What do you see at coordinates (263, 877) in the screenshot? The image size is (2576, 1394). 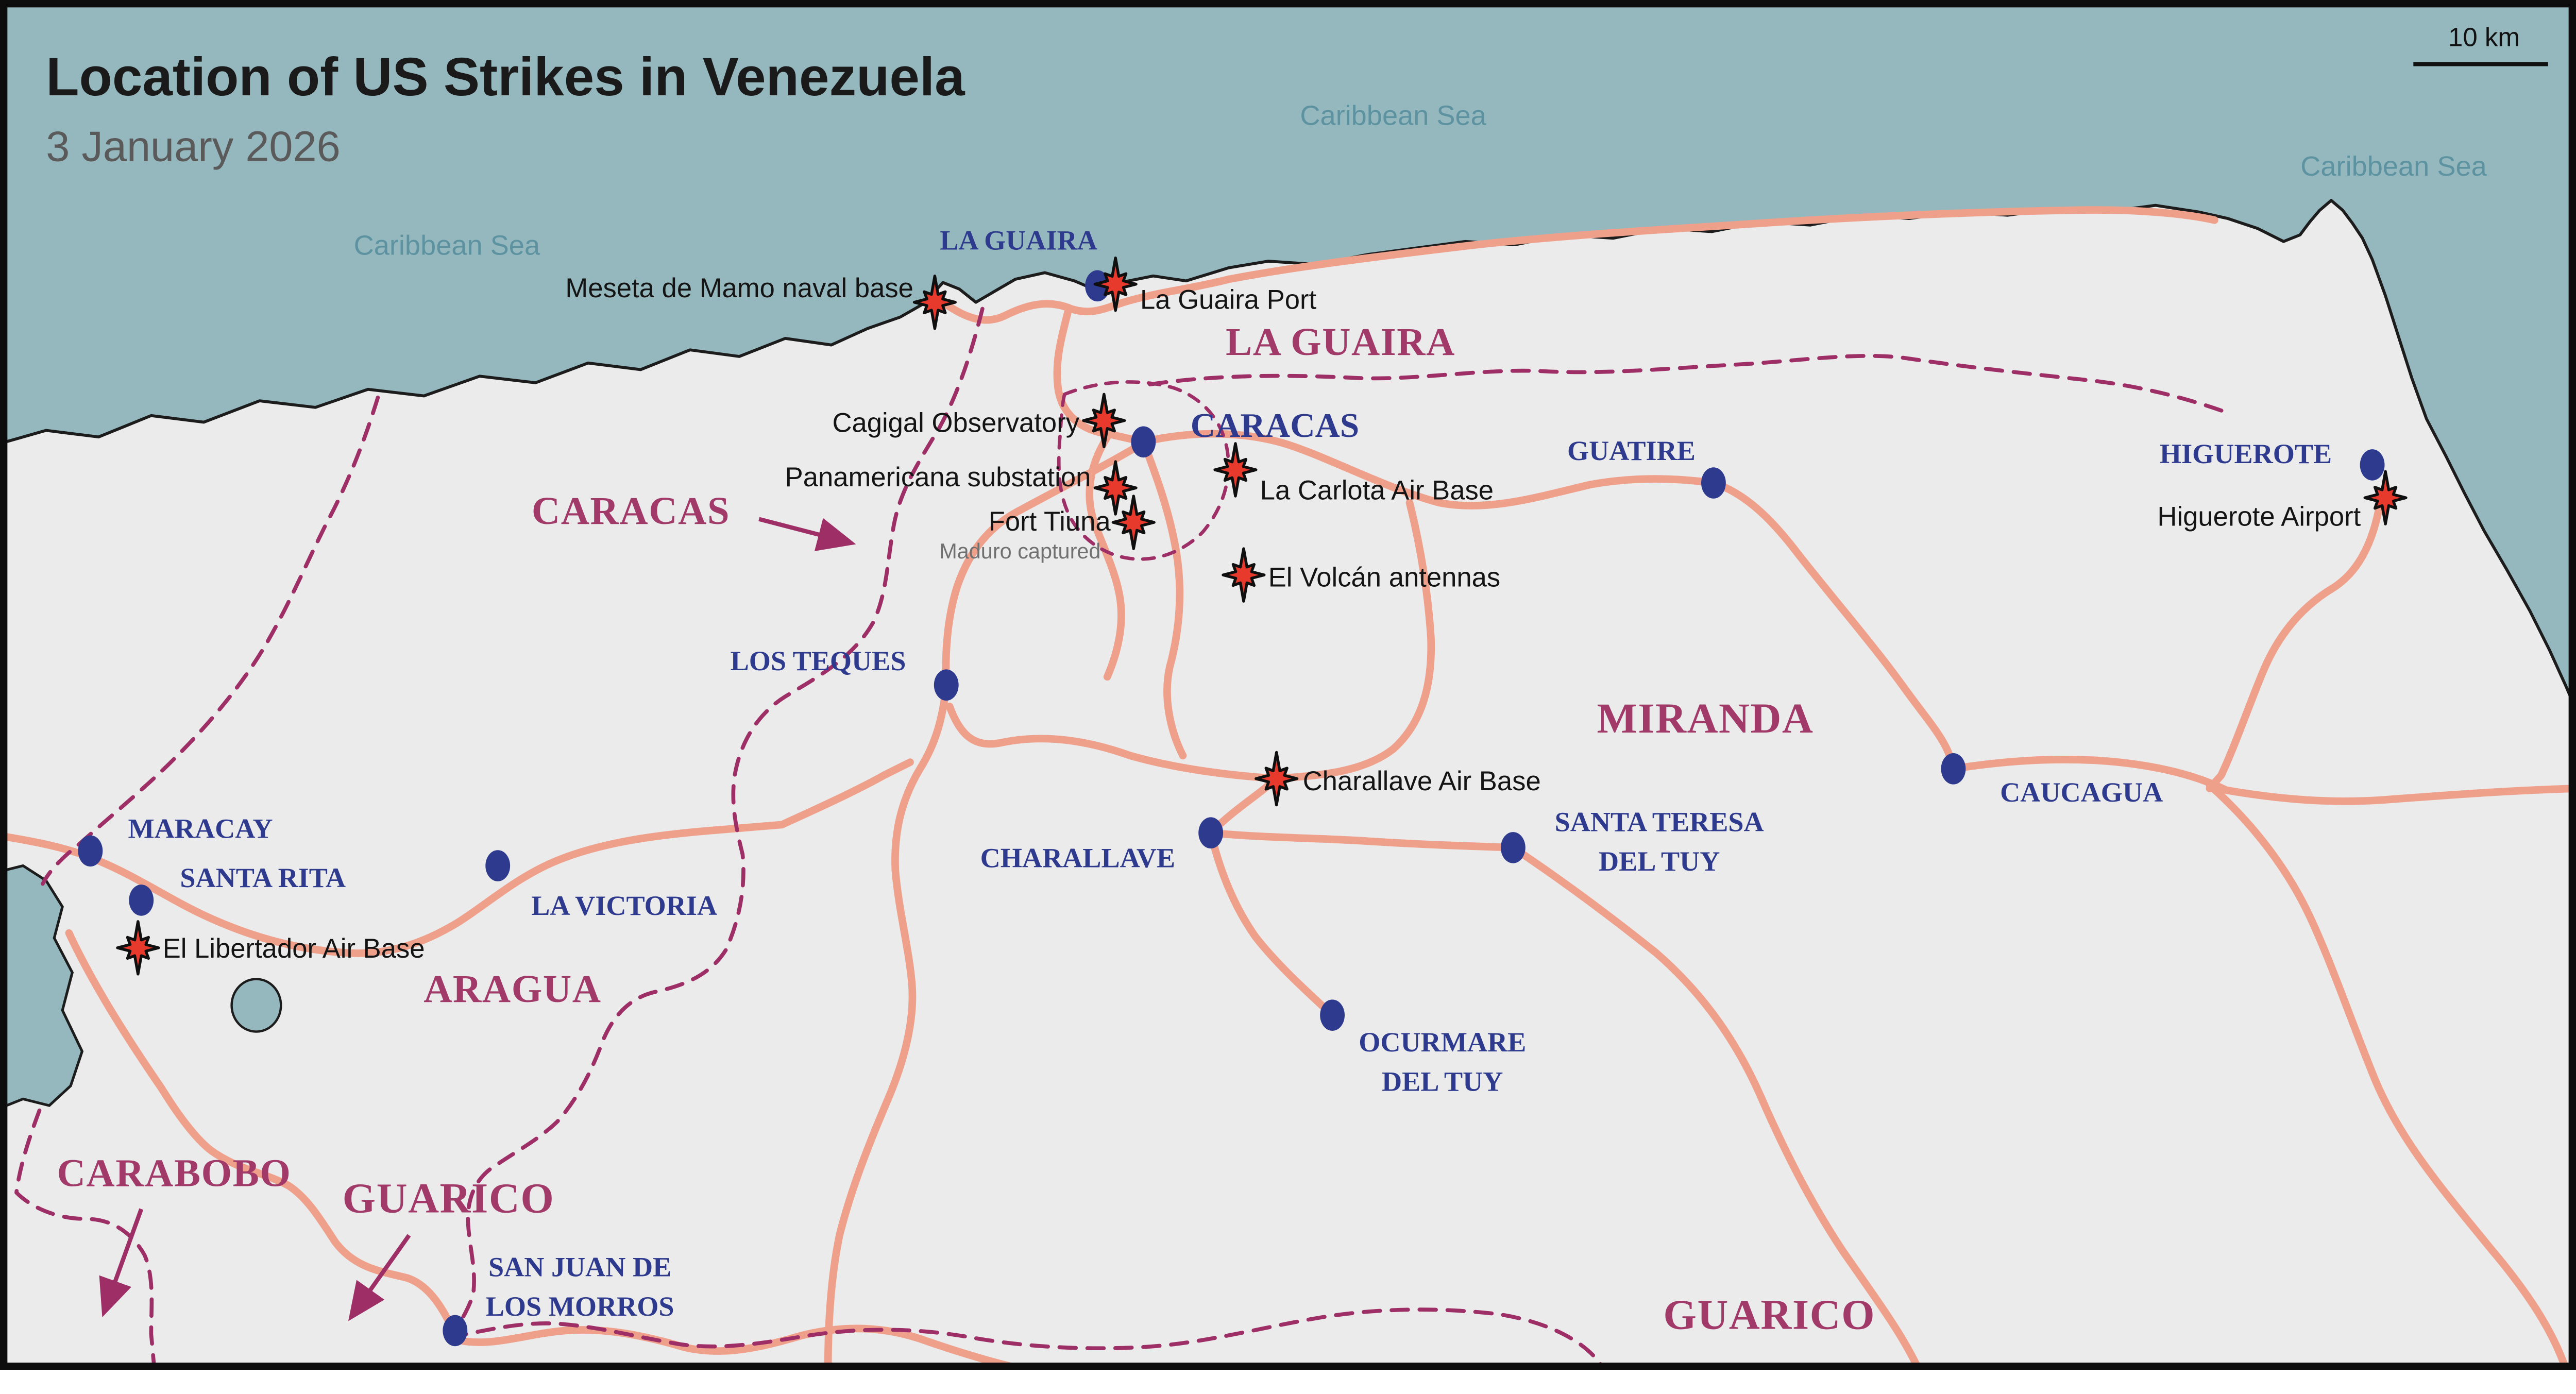 I see `city-label-santa-rita: SANTA RITA` at bounding box center [263, 877].